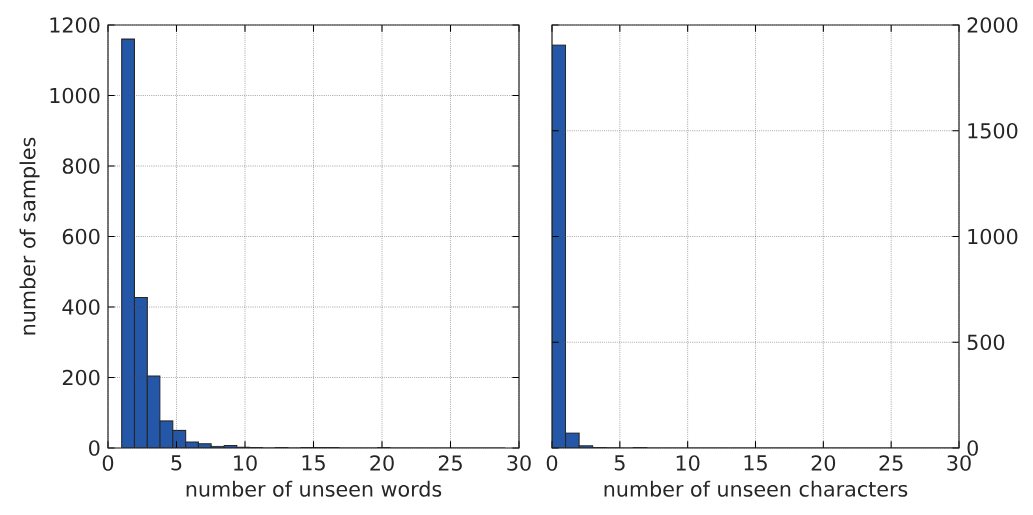 This screenshot has width=1033, height=515. I want to click on y-axis-title: number of samples, so click(29, 236).